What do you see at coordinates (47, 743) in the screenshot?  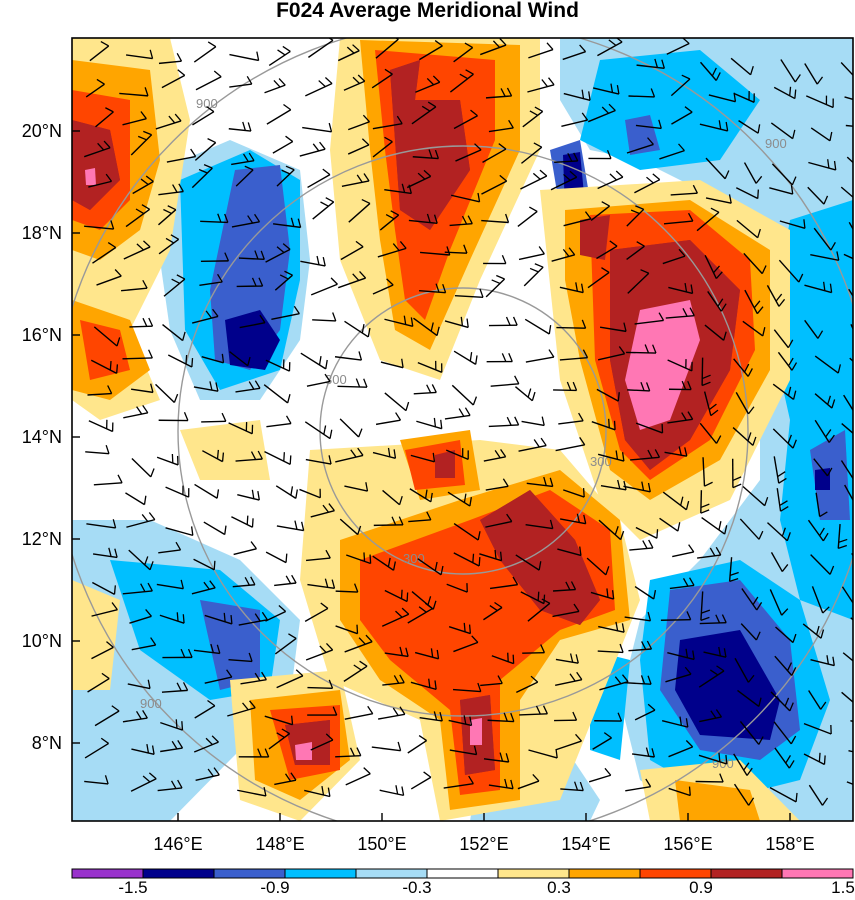 I see `y-tick-label: 8°N` at bounding box center [47, 743].